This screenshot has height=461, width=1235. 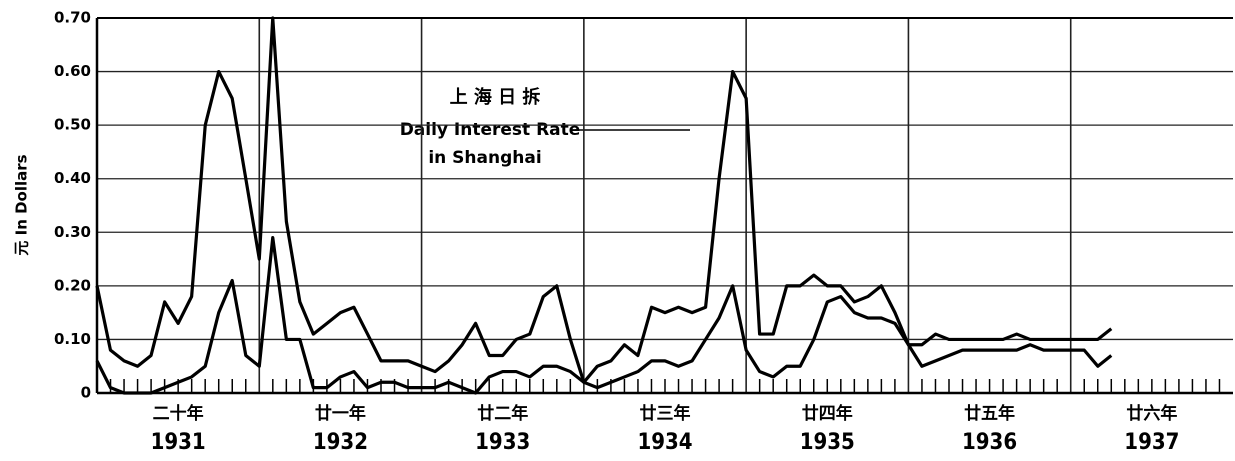 What do you see at coordinates (72, 178) in the screenshot?
I see `y-tick-label: 0.40` at bounding box center [72, 178].